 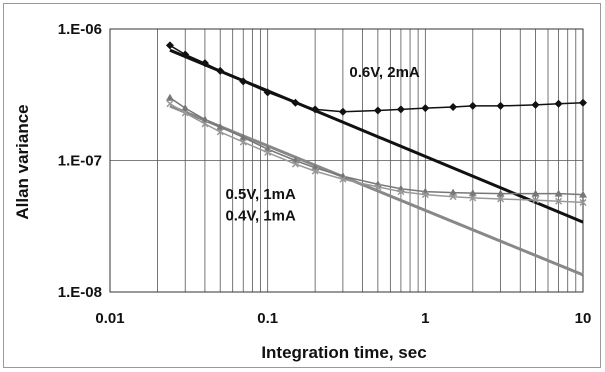 I want to click on annotation-label: 0.4V, 1mA, so click(x=260, y=215).